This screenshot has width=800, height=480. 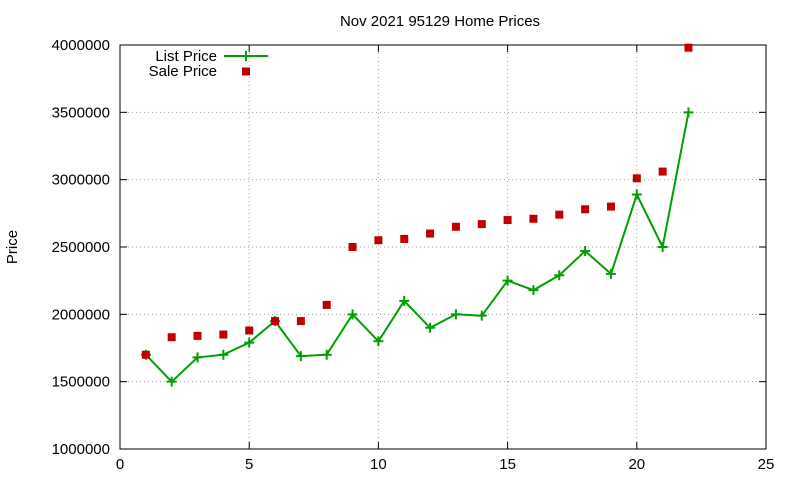 What do you see at coordinates (81, 382) in the screenshot?
I see `y-tick-label: 1500000` at bounding box center [81, 382].